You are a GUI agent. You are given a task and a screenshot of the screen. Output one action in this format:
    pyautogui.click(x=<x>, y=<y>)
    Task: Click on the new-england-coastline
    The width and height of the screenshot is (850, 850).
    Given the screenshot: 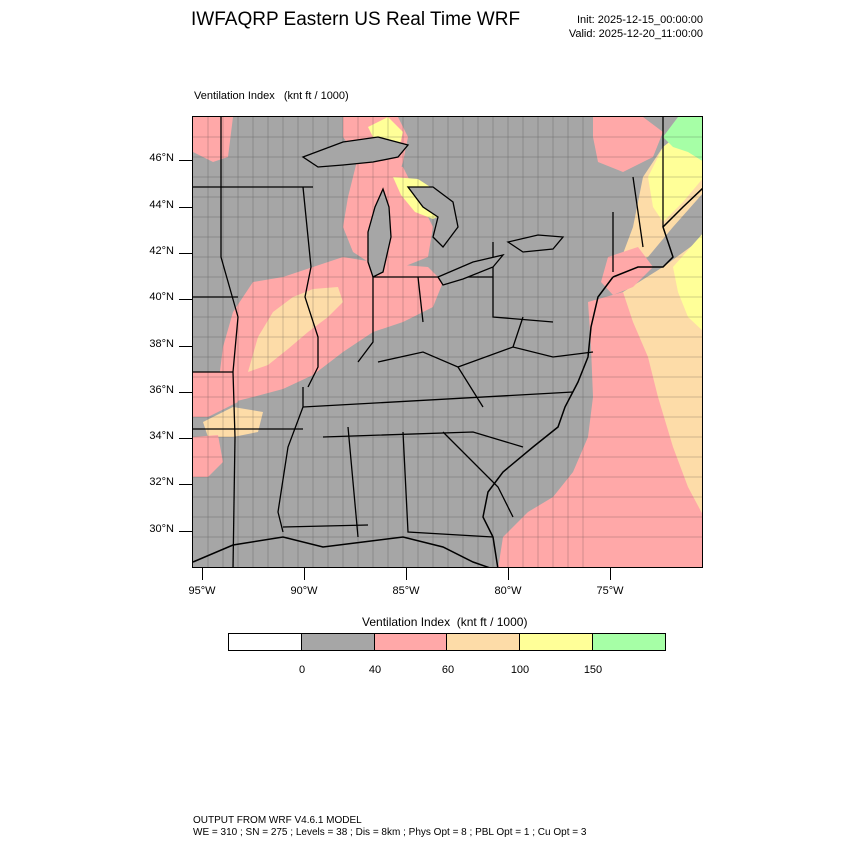 What is the action you would take?
    pyautogui.click(x=657, y=232)
    